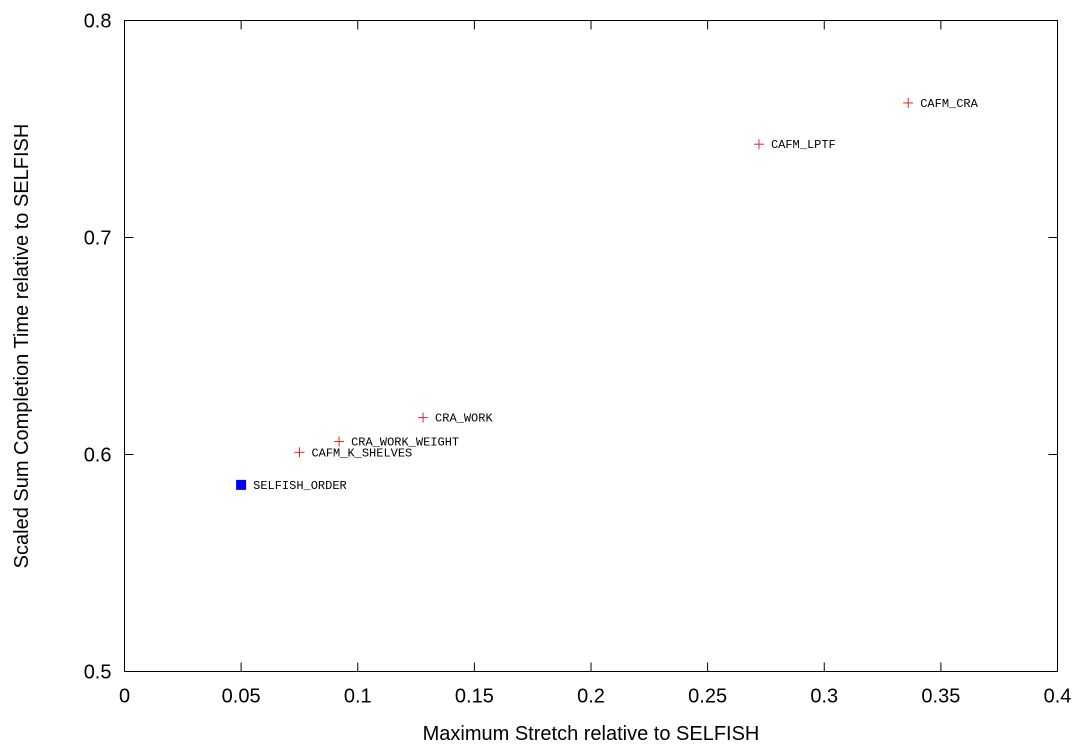 The height and width of the screenshot is (751, 1089). What do you see at coordinates (474, 697) in the screenshot?
I see `x-tick-label: 0.15` at bounding box center [474, 697].